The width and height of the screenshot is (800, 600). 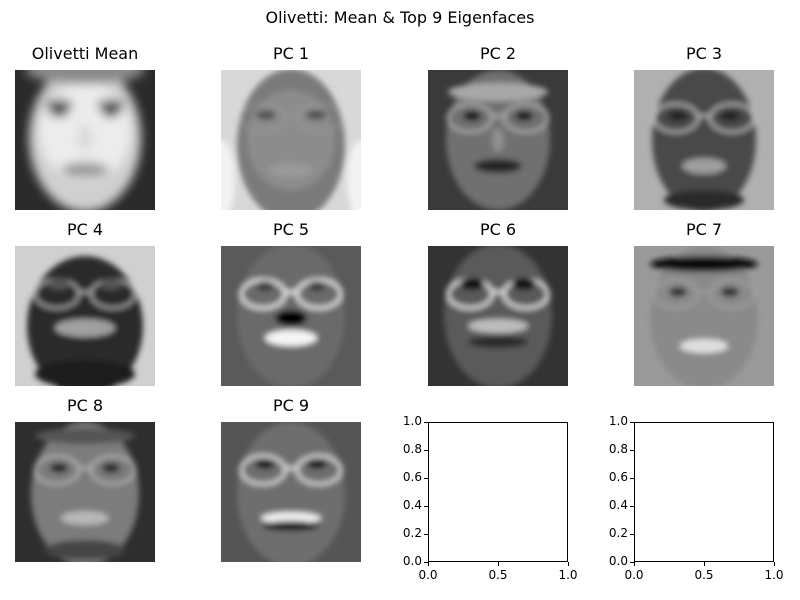 I want to click on panel-title: PC 2, so click(x=498, y=53).